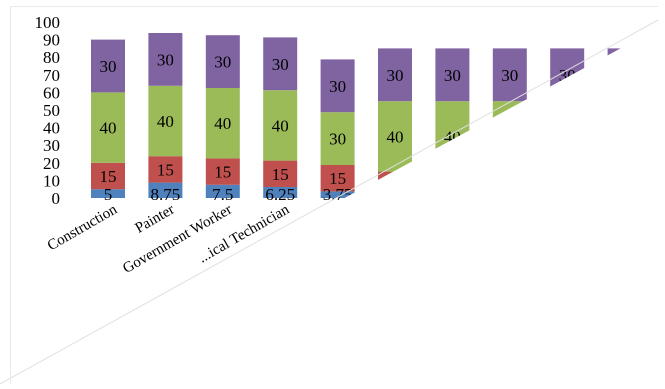  I want to click on y-tick-label: 50, so click(51, 110).